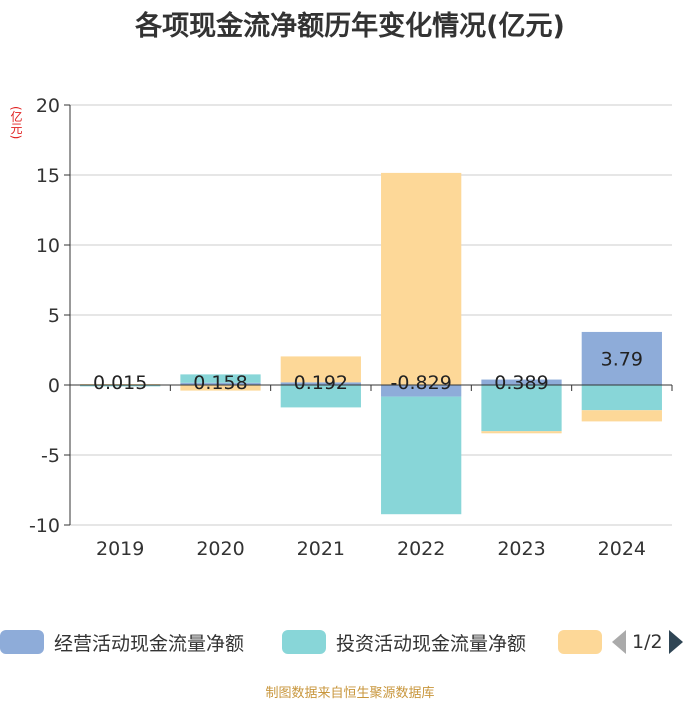 The image size is (700, 701). Describe the element at coordinates (368, 371) in the screenshot. I see `data-labels: 0.015 0.158 0.192 -0.829 0.389 3.79` at that location.